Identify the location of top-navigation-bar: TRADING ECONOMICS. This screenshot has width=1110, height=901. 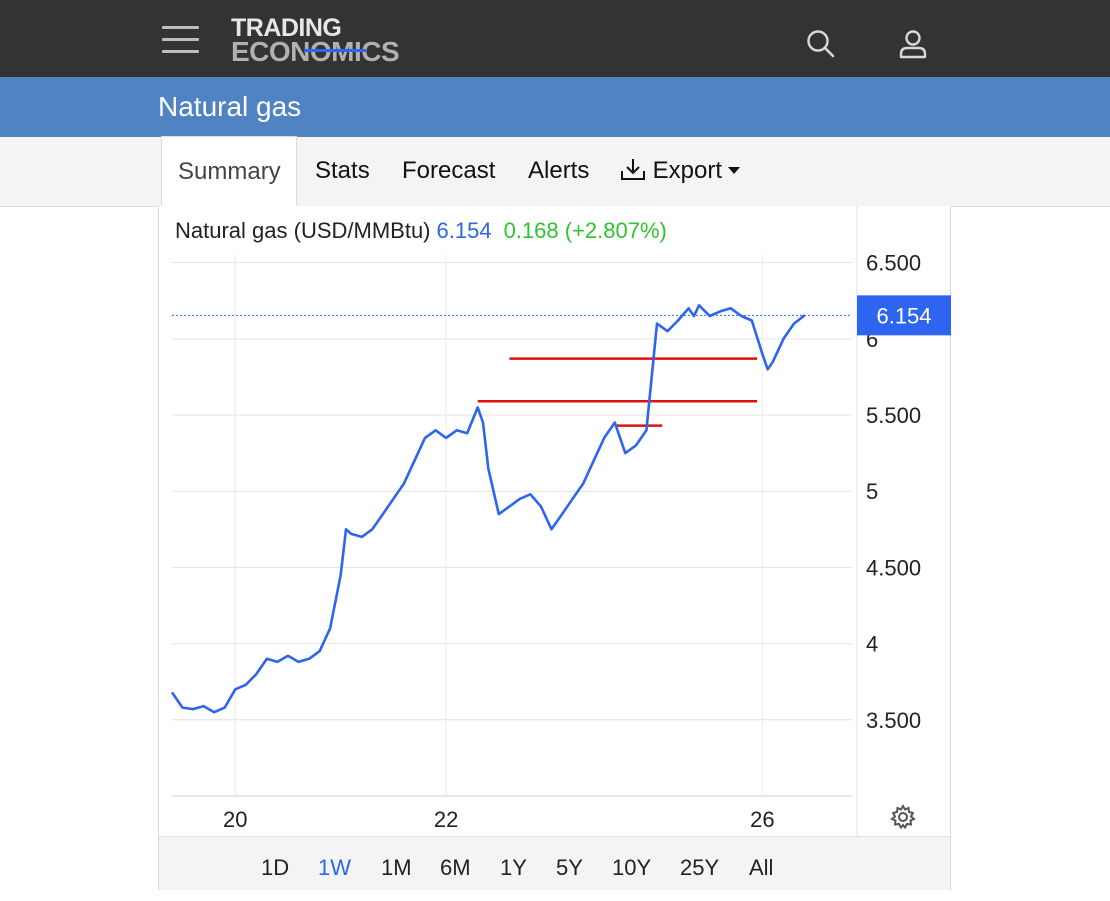
(555, 38).